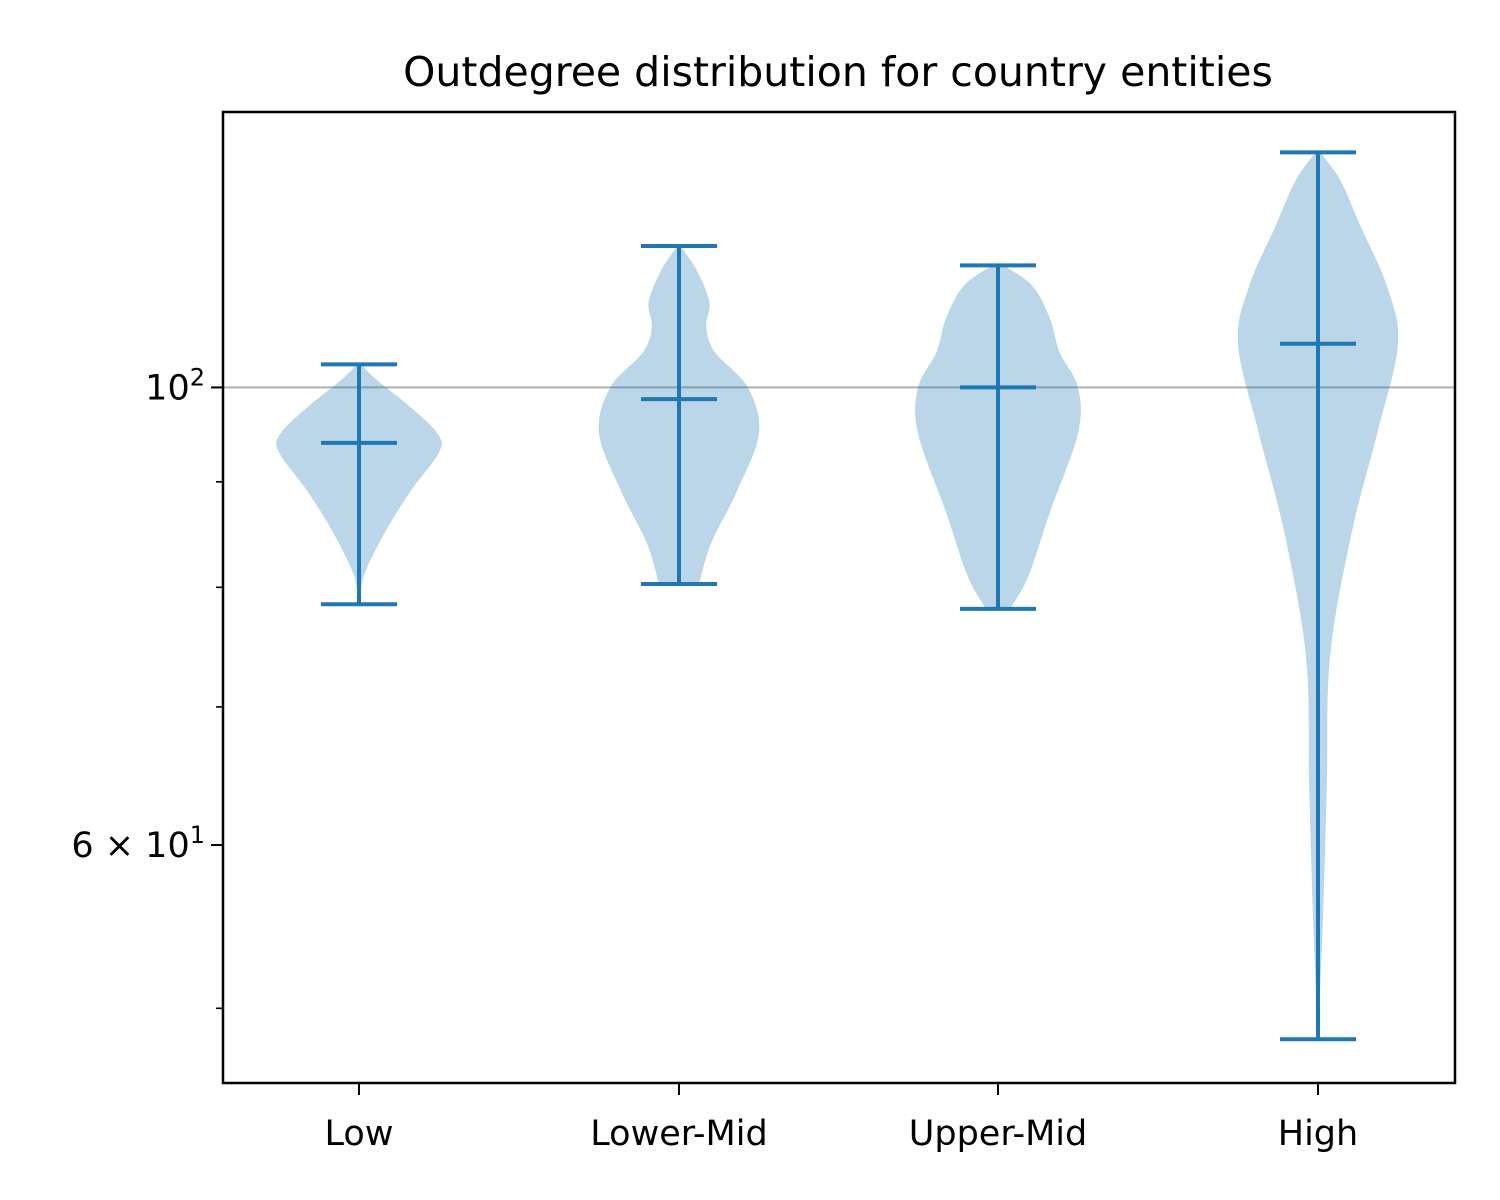 The image size is (1500, 1200). Describe the element at coordinates (138, 843) in the screenshot. I see `y-tick-label-60: 6 × 101` at that location.